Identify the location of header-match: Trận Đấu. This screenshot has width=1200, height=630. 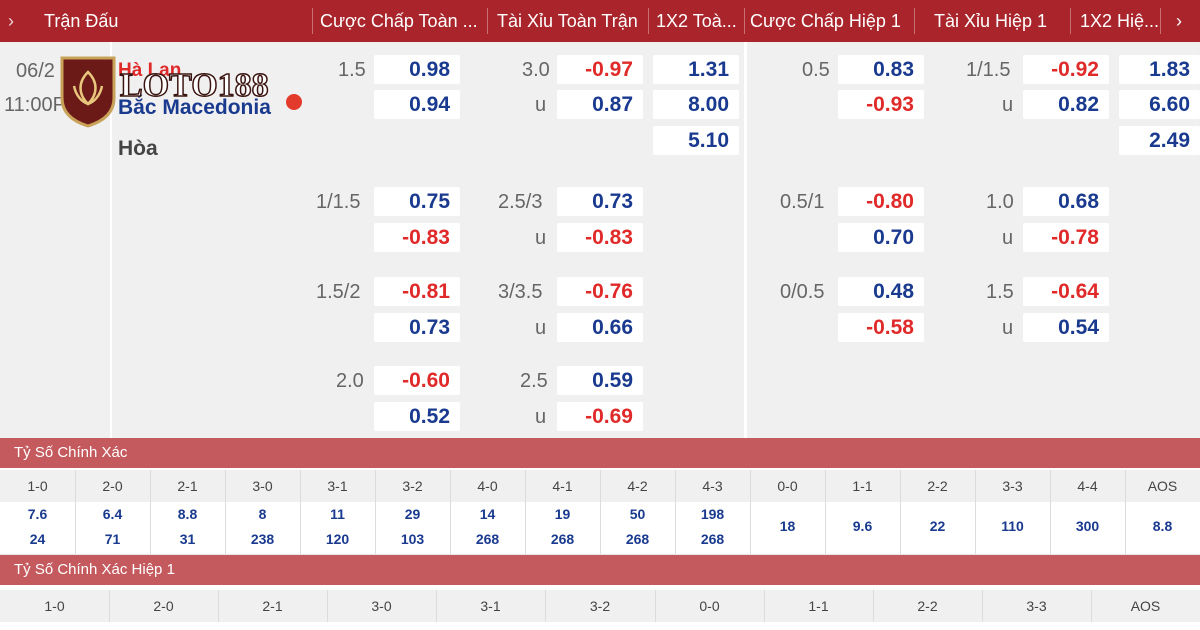
(81, 21).